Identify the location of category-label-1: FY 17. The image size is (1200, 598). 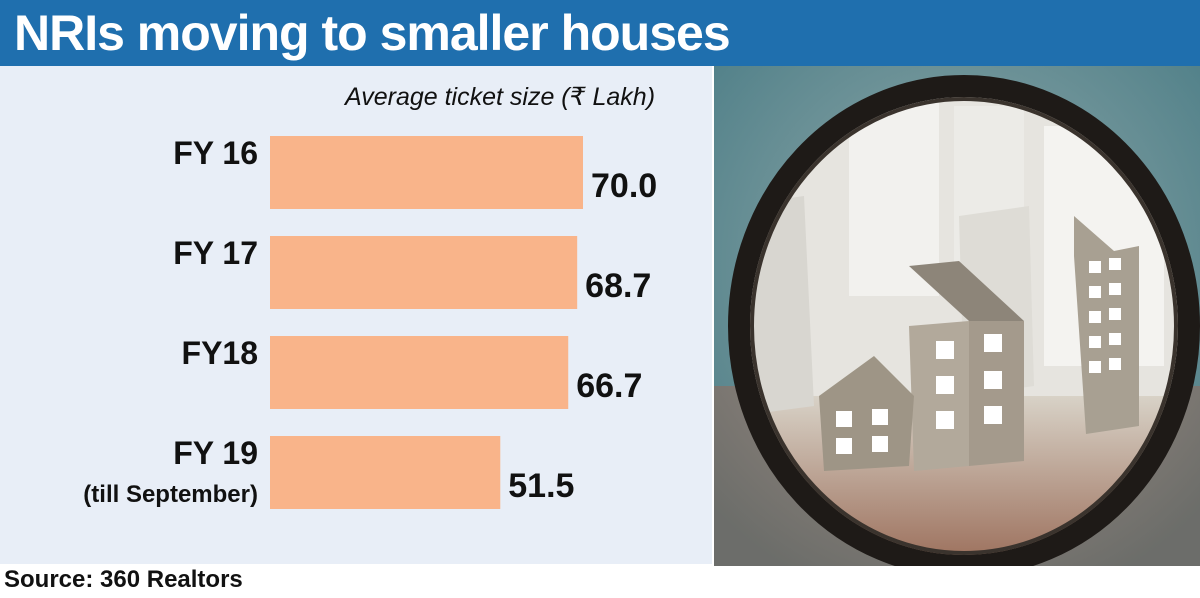
(215, 253).